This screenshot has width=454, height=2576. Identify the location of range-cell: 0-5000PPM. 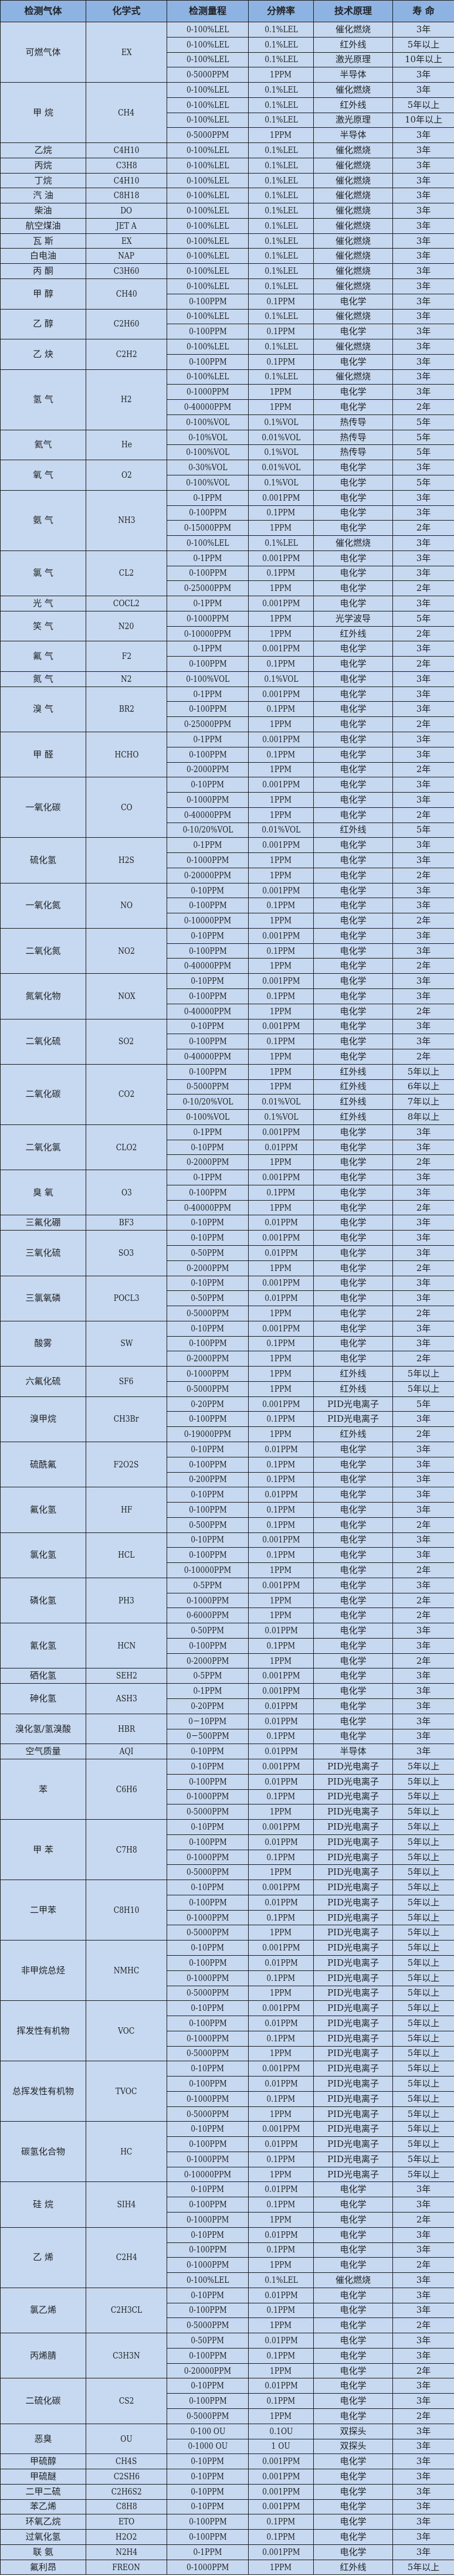
(208, 2416).